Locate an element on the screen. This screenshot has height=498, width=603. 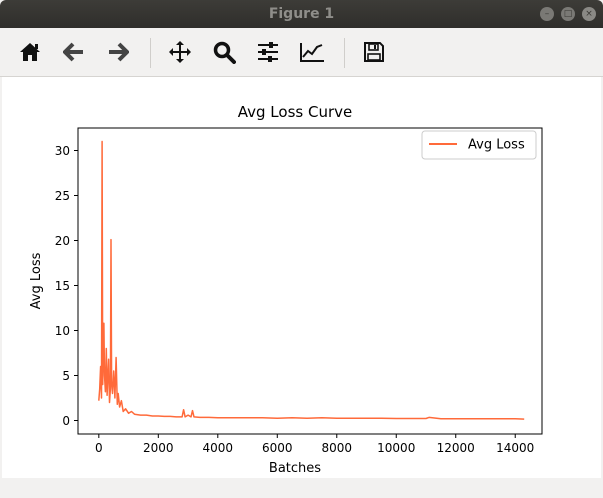
pan-button is located at coordinates (180, 52).